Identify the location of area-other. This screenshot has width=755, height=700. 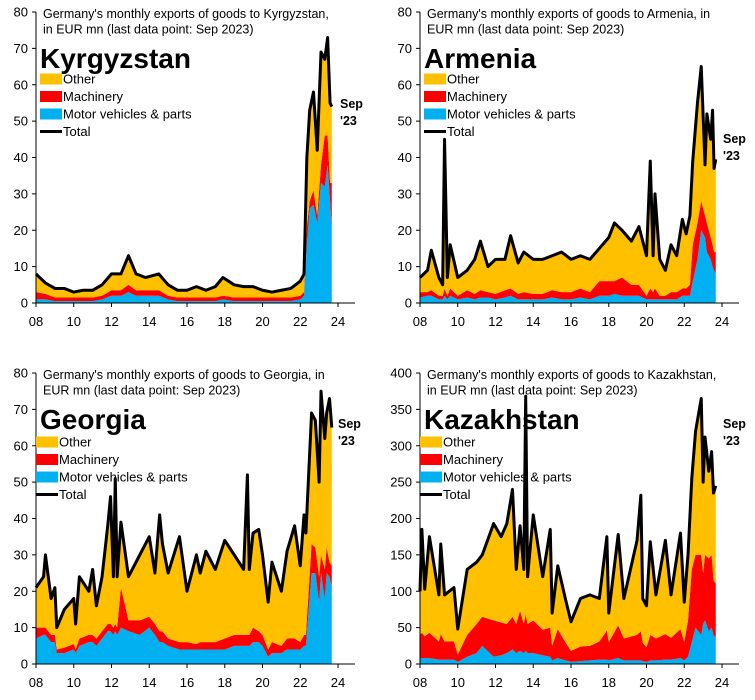
(184, 520).